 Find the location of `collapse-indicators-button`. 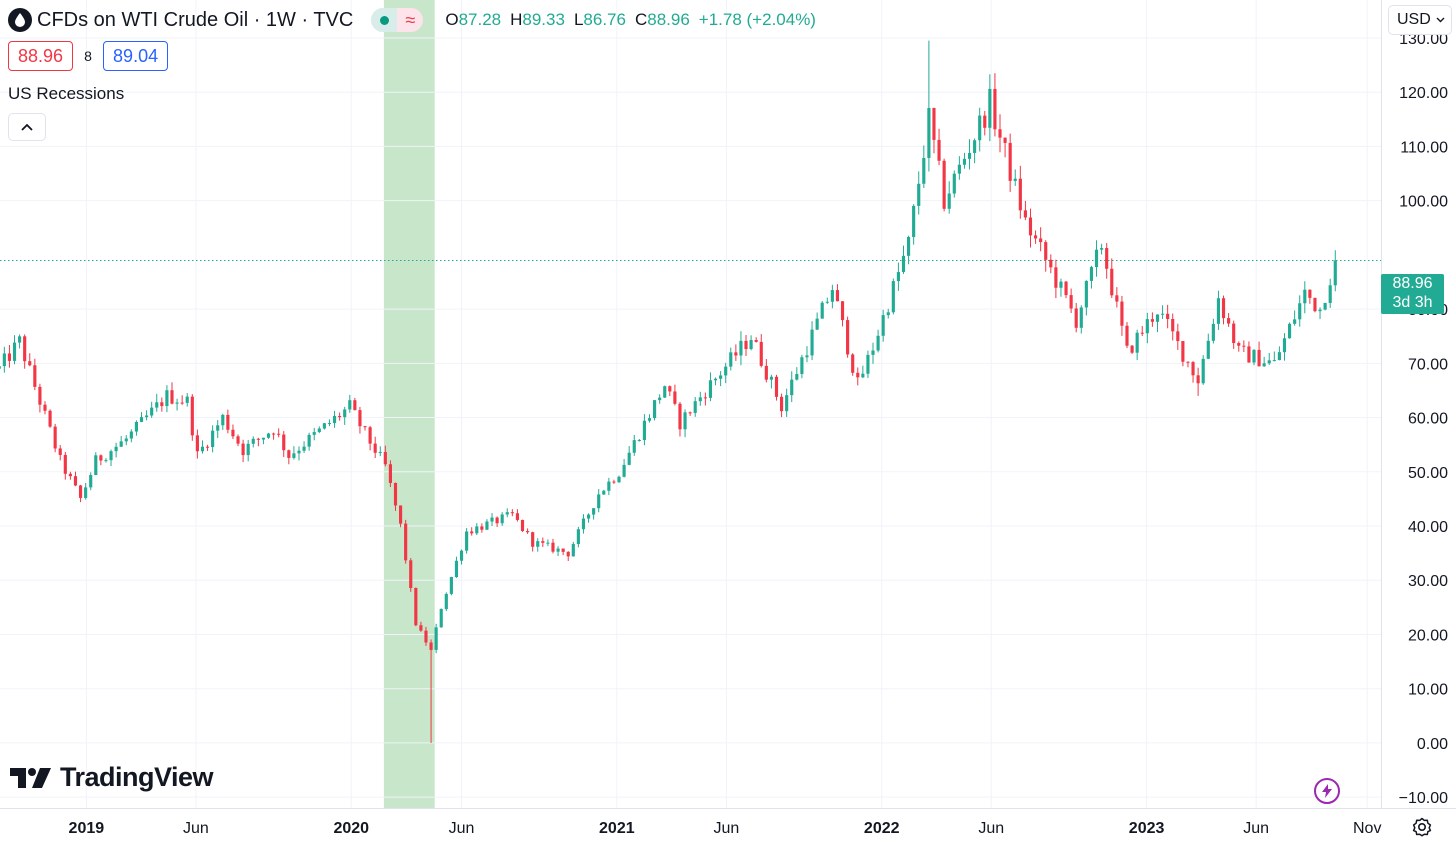

collapse-indicators-button is located at coordinates (27, 127).